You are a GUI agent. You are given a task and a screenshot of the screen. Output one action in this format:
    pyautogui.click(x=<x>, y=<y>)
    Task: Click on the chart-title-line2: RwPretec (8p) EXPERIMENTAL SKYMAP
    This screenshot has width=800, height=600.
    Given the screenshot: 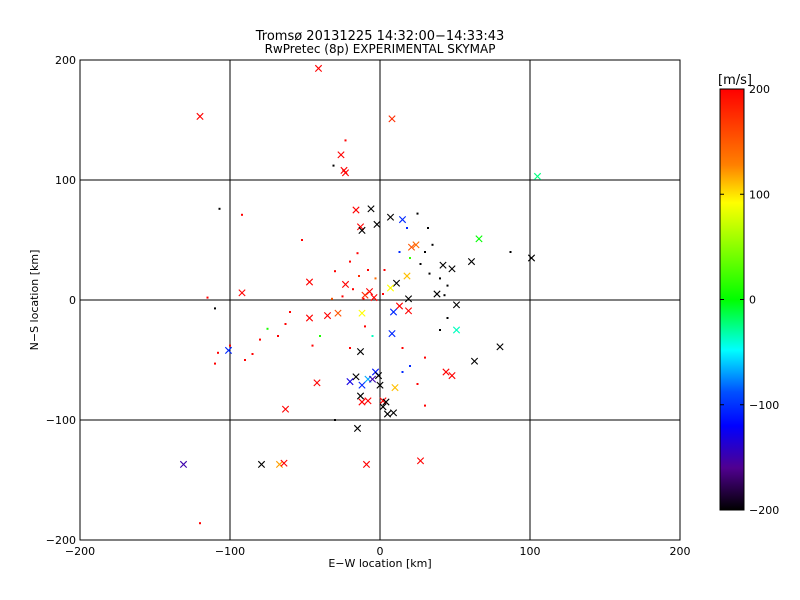 What is the action you would take?
    pyautogui.click(x=380, y=49)
    